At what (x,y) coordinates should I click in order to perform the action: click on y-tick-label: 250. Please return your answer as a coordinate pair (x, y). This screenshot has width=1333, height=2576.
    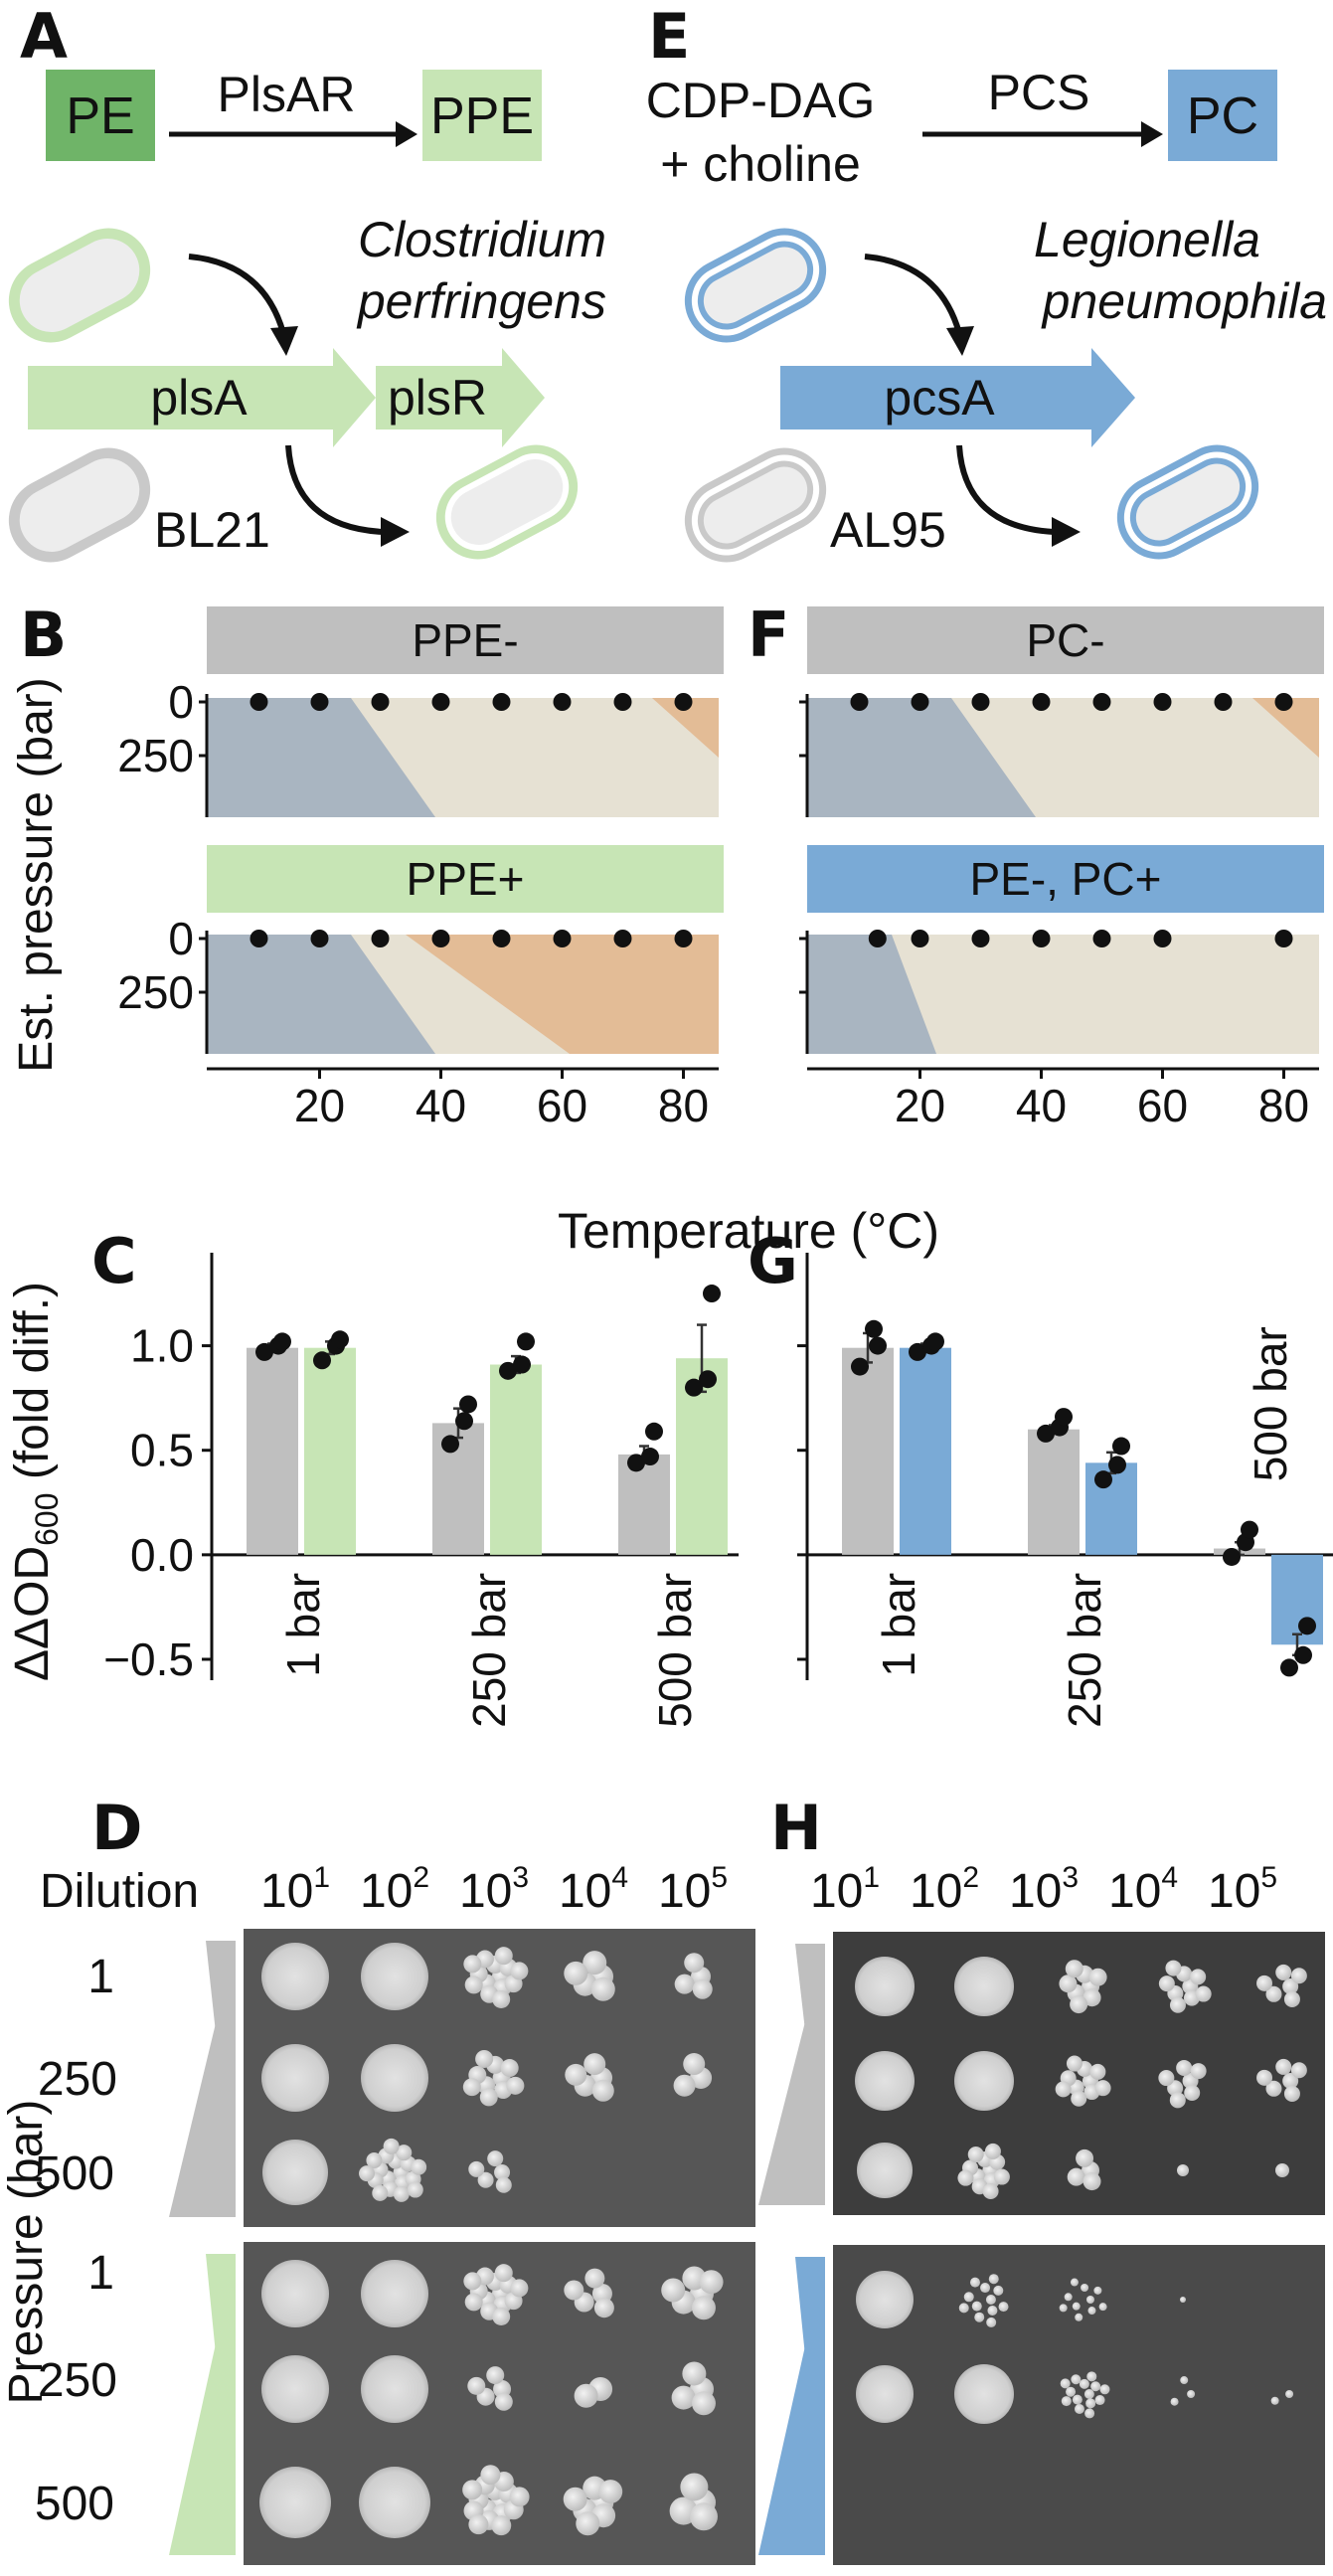
    Looking at the image, I should click on (155, 755).